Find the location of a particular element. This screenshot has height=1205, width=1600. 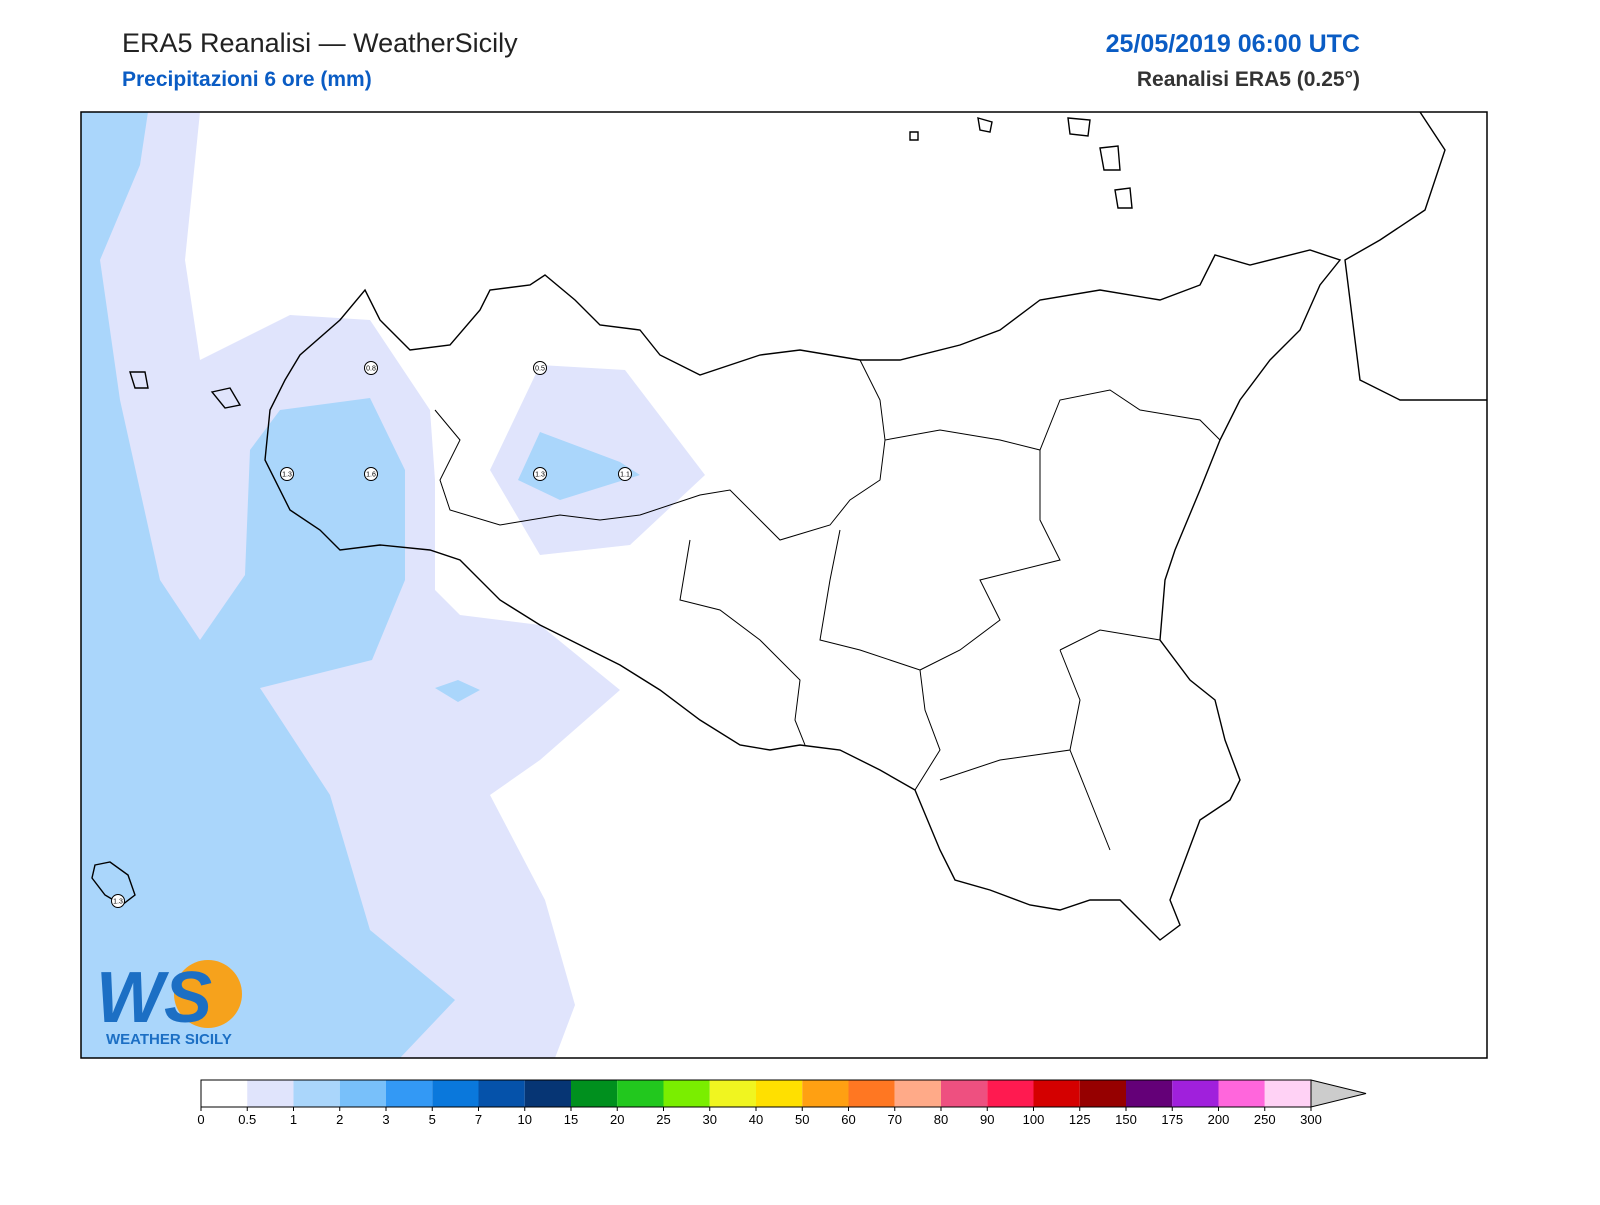

colorbar-tick-label: 15 is located at coordinates (571, 1119).